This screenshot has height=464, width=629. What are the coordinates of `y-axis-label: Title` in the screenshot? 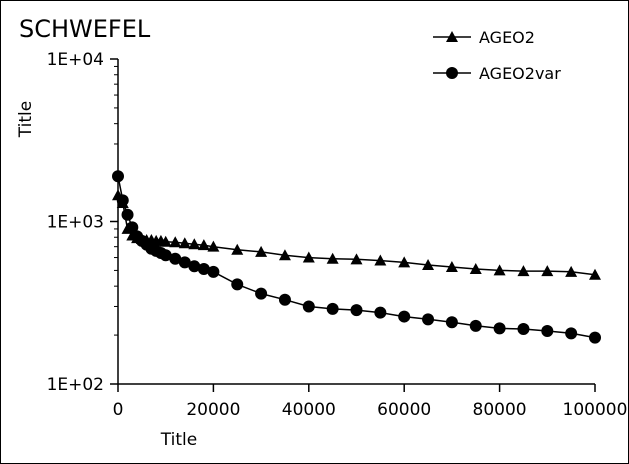 It's located at (26, 119).